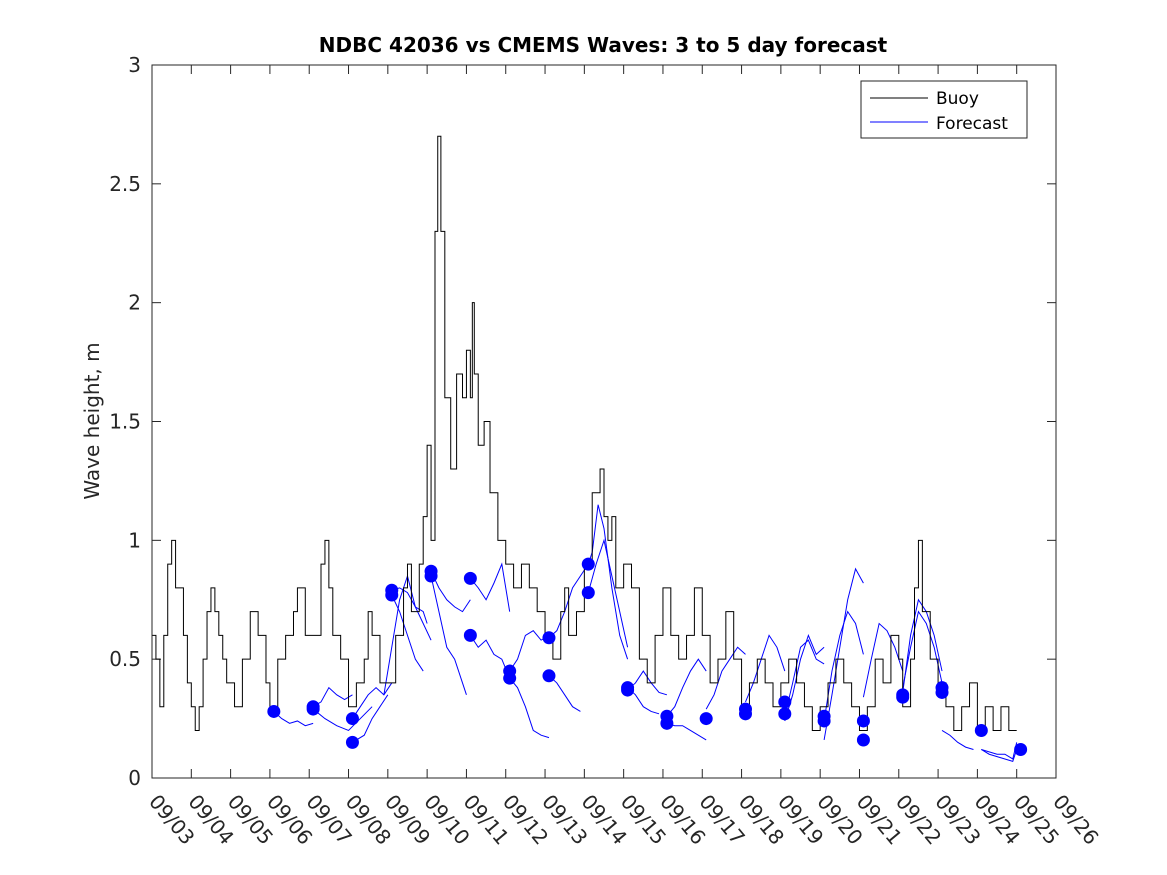  Describe the element at coordinates (92, 420) in the screenshot. I see `y-axis-label: Wave height, m` at that location.